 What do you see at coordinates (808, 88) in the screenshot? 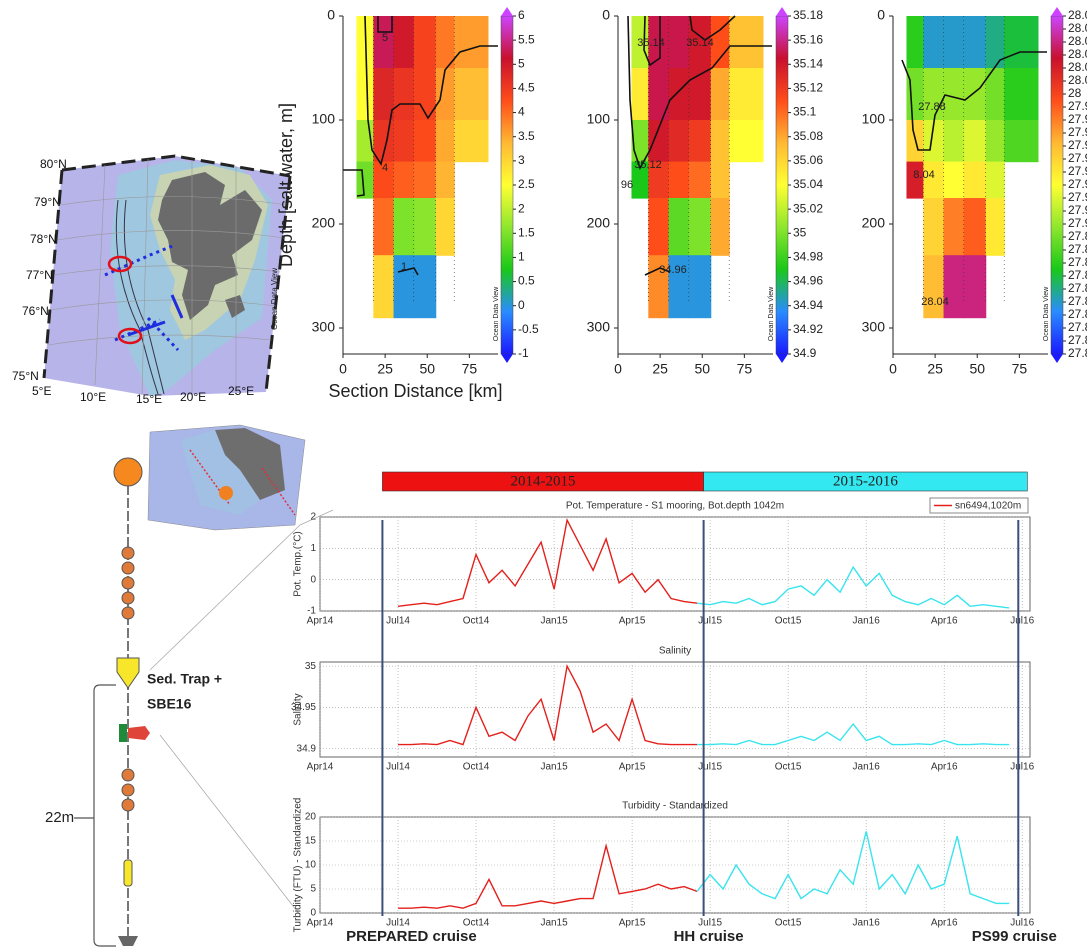
I see `colorbar-tick-label: 35.12` at bounding box center [808, 88].